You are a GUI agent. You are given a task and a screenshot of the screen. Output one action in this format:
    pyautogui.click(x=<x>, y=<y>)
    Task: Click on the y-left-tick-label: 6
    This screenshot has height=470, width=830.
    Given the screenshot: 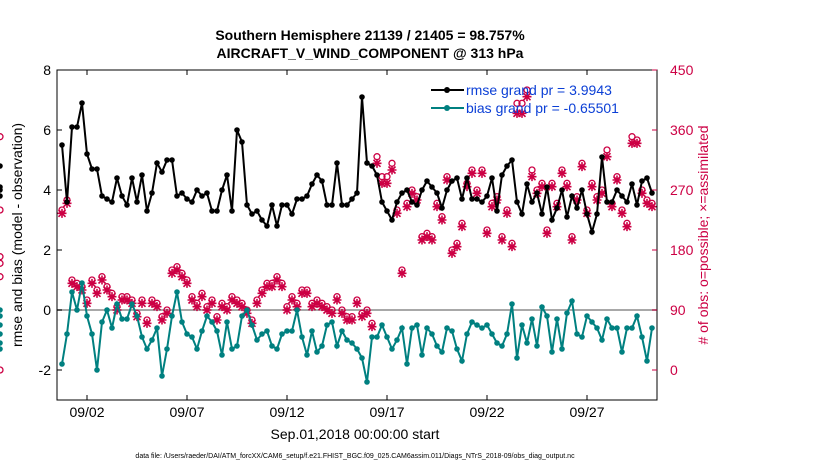 What is the action you would take?
    pyautogui.click(x=47, y=130)
    